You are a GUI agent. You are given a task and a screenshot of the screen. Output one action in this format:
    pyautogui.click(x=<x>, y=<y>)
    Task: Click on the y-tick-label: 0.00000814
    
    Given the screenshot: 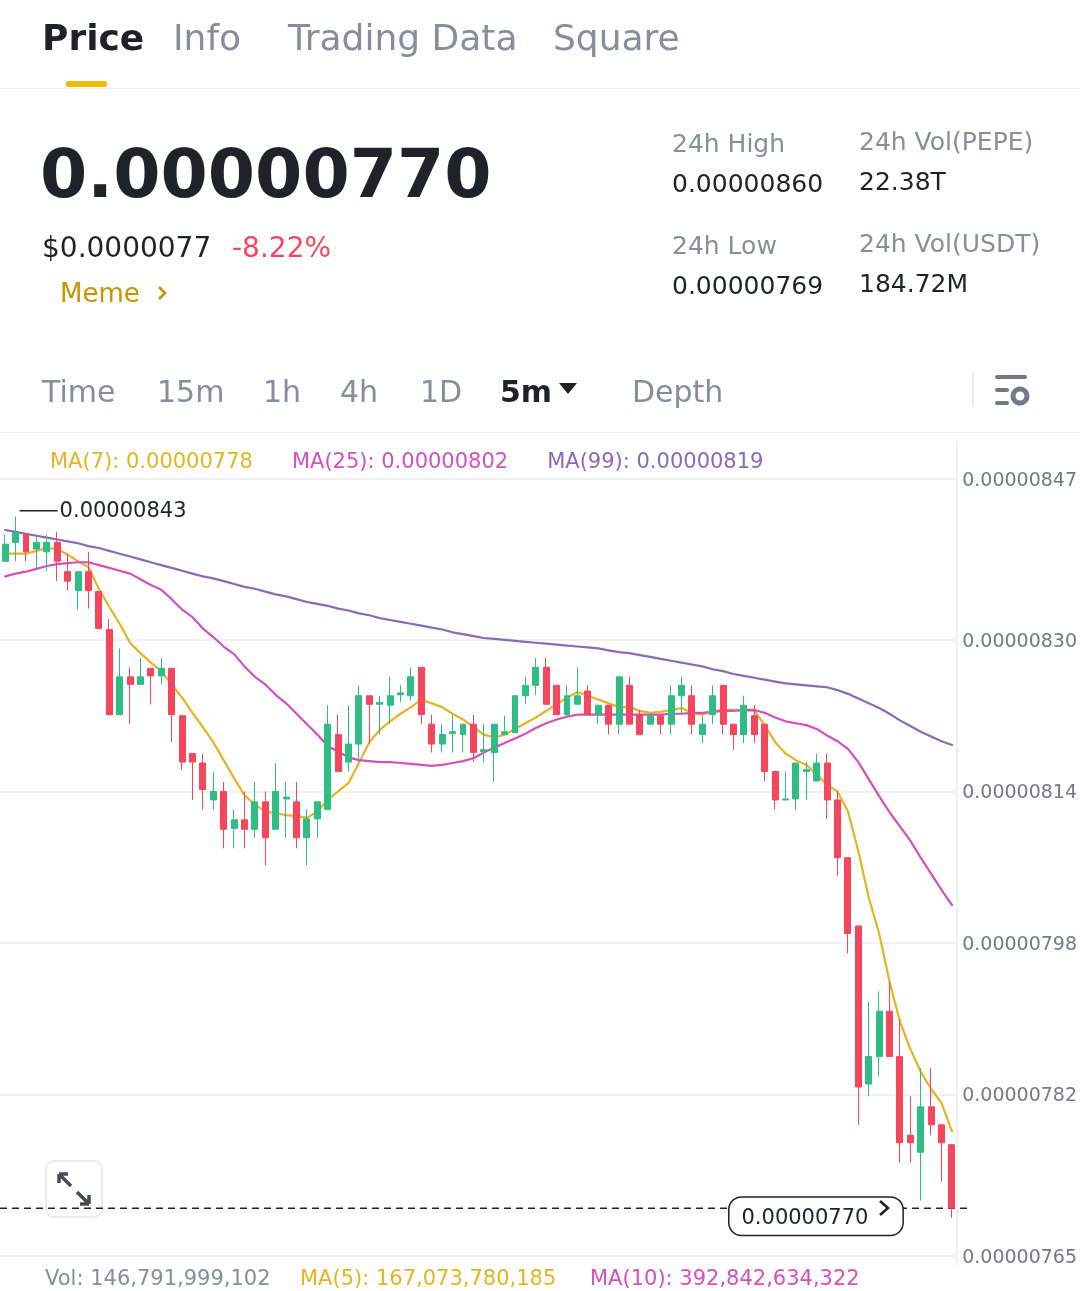 What is the action you would take?
    pyautogui.click(x=1020, y=791)
    